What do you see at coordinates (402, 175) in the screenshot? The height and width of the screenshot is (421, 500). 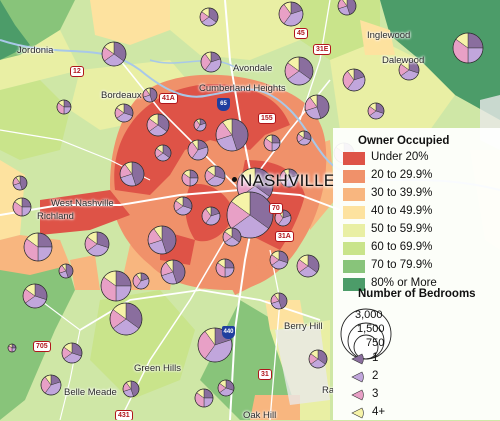 I see `owner-label-1: 20 to 29.9%` at bounding box center [402, 175].